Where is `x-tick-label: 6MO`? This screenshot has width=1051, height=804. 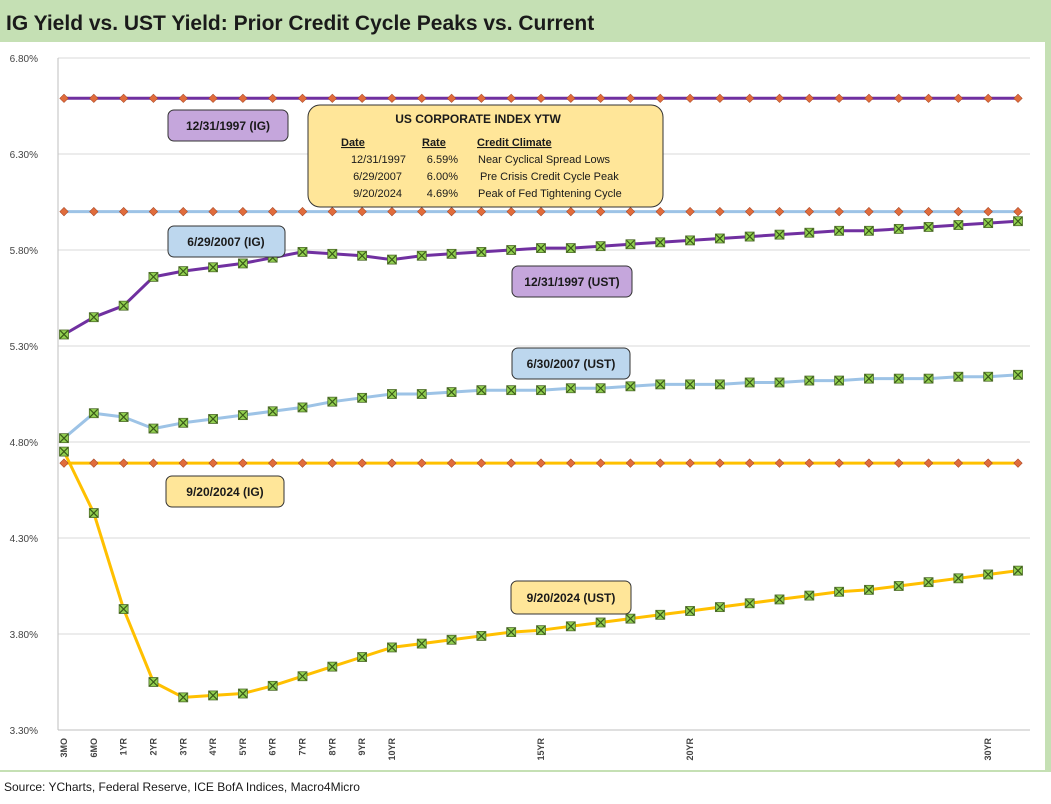 x-tick-label: 6MO is located at coordinates (94, 748).